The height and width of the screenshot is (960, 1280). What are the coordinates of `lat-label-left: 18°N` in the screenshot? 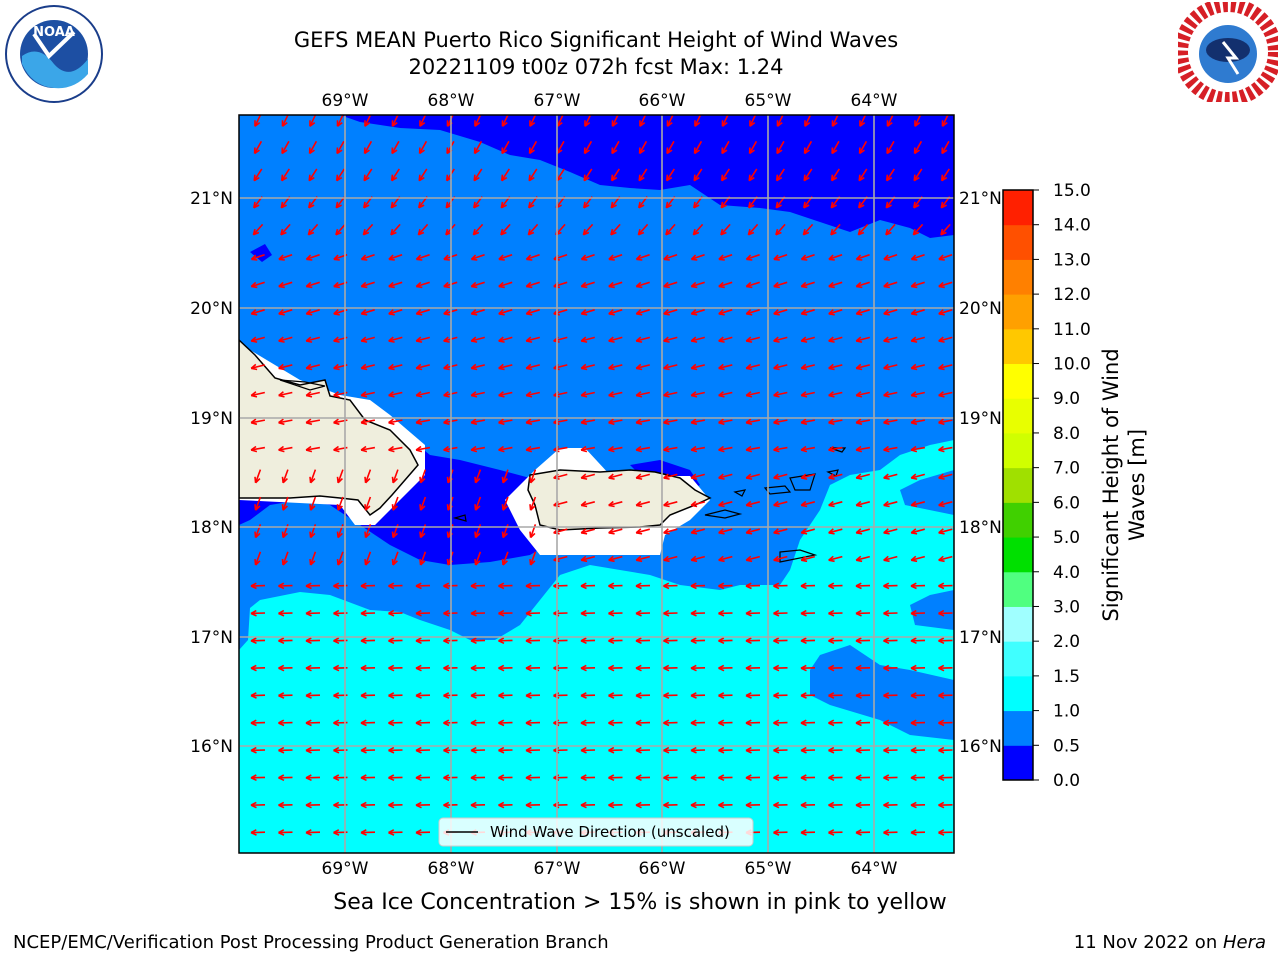 It's located at (211, 528).